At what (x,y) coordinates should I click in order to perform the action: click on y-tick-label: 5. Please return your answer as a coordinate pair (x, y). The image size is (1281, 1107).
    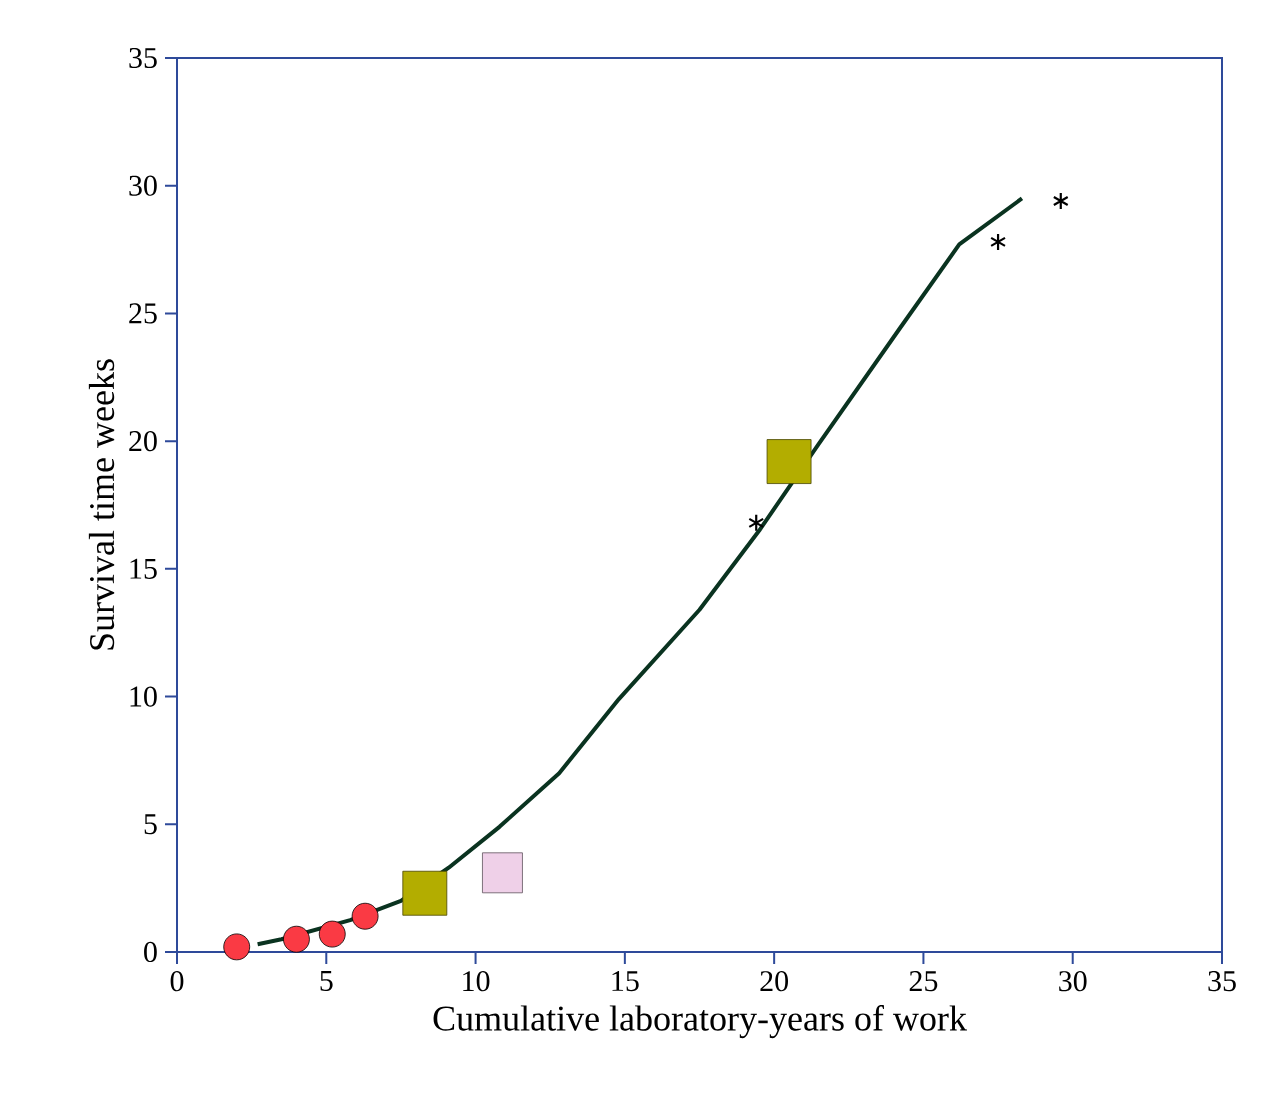
    Looking at the image, I should click on (150, 824).